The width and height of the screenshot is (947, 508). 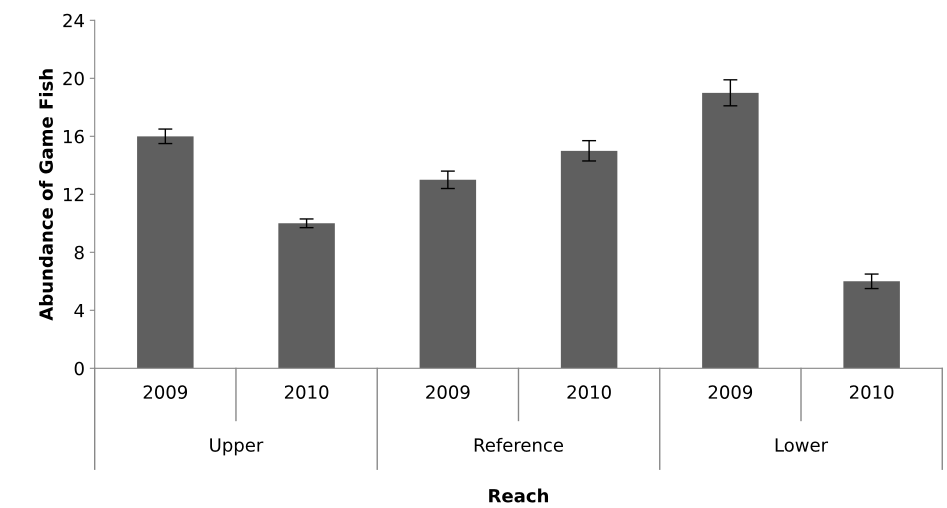 I want to click on y-tick-label: 20, so click(x=73, y=79).